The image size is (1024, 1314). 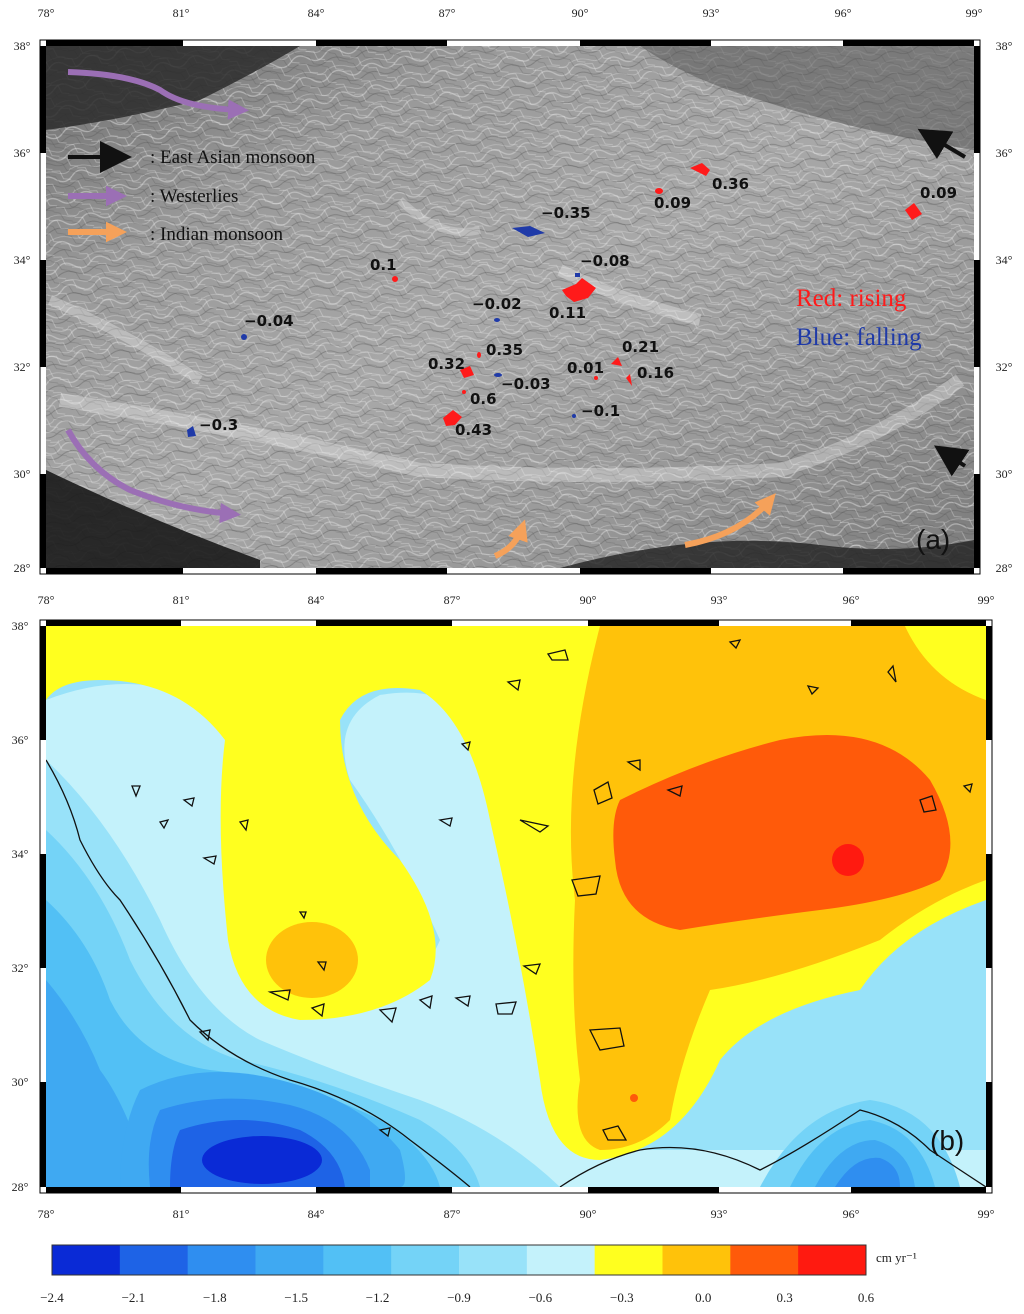 What do you see at coordinates (158, 94) in the screenshot?
I see `westerlies-arrow-north` at bounding box center [158, 94].